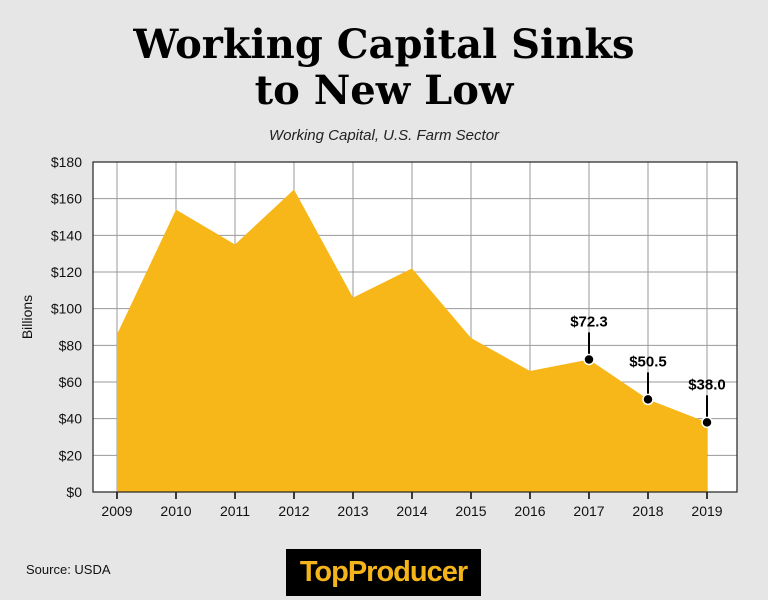 Image resolution: width=768 pixels, height=600 pixels. What do you see at coordinates (175, 511) in the screenshot?
I see `x-tick-label: 2010` at bounding box center [175, 511].